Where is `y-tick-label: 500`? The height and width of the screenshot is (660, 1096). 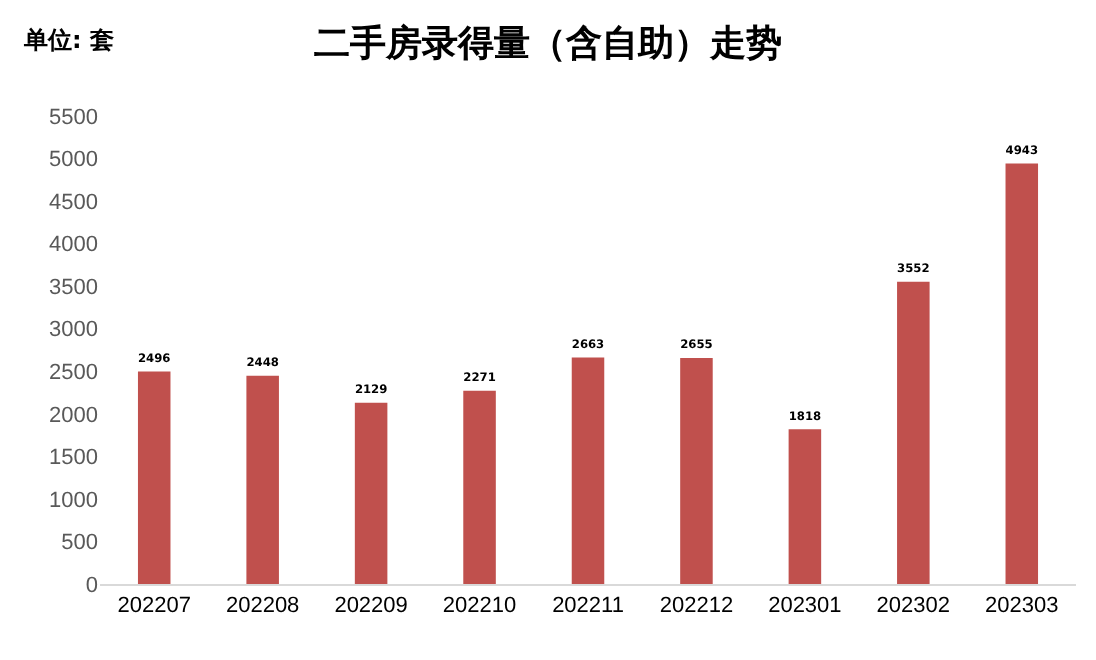 y-tick-label: 500 is located at coordinates (79, 543).